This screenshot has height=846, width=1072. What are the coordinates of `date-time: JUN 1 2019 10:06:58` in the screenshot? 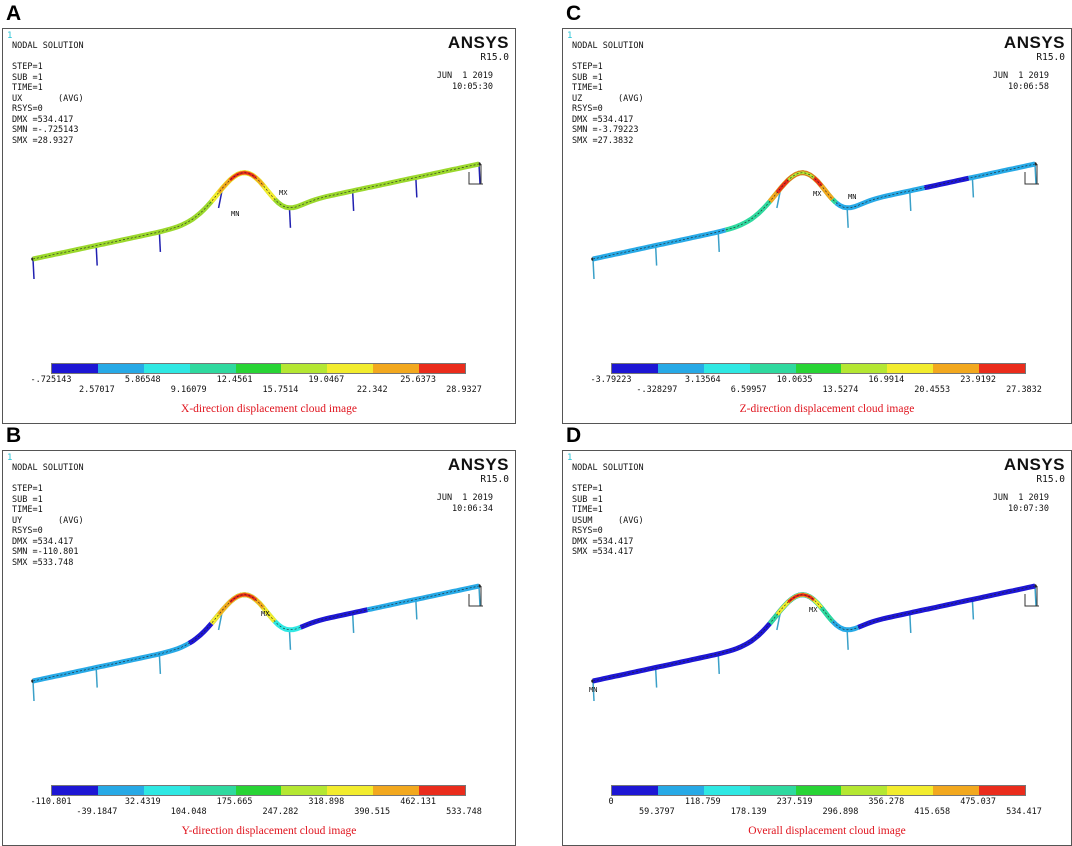 It's located at (1021, 82).